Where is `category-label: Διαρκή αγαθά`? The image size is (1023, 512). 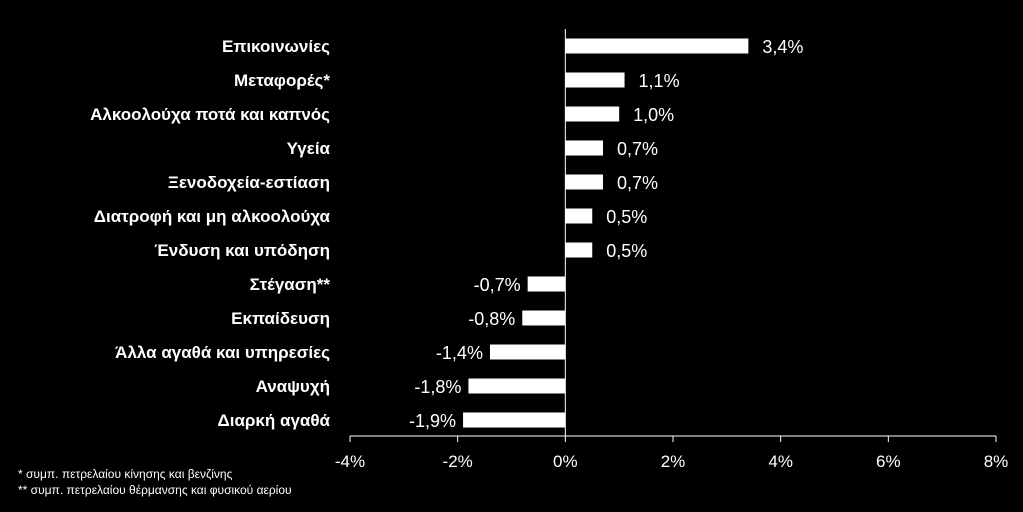
category-label: Διαρκή αγαθά is located at coordinates (274, 420).